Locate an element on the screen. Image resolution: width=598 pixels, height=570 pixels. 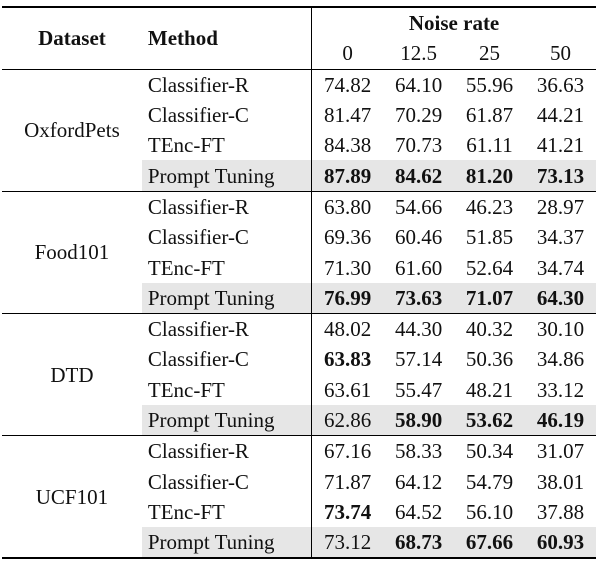
value-cell: 46.19 is located at coordinates (560, 420).